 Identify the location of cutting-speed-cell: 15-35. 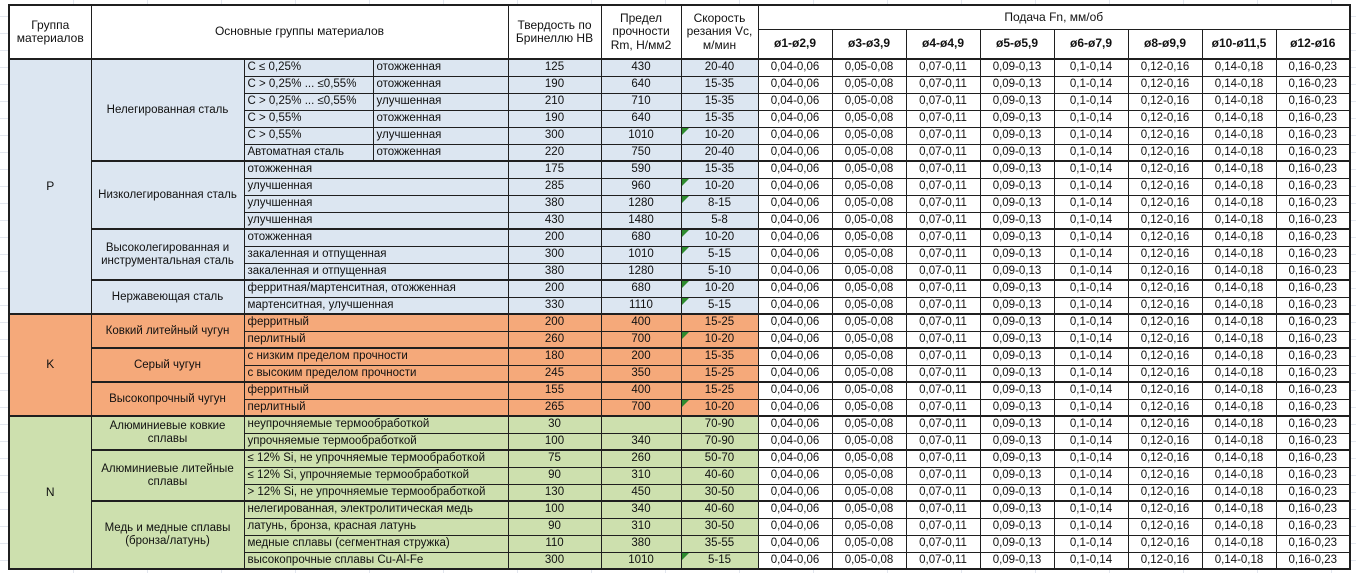
(719, 101).